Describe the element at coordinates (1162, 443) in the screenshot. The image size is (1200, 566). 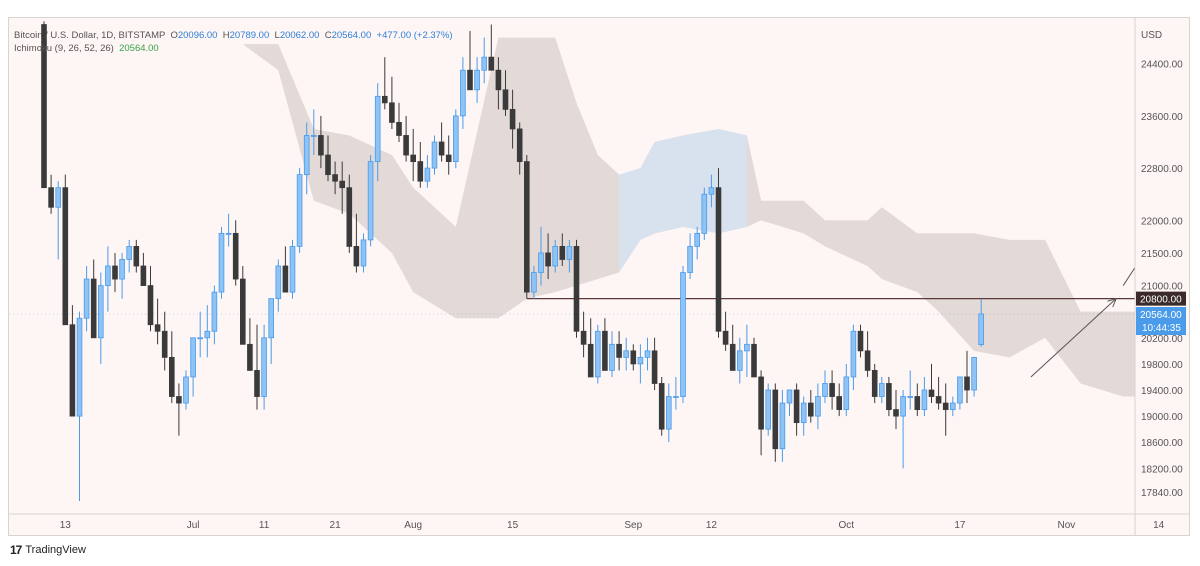
I see `y-tick-label: 18600.00` at that location.